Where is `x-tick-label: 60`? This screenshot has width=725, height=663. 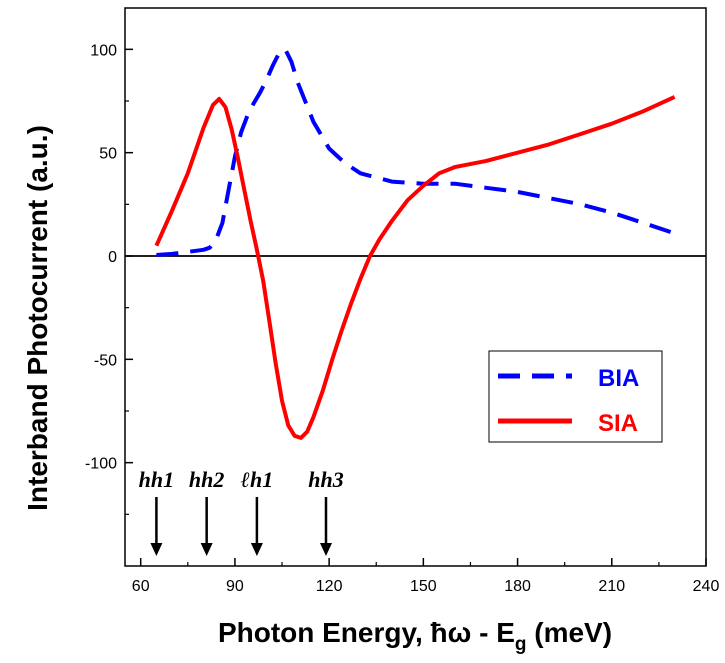 x-tick-label: 60 is located at coordinates (141, 586).